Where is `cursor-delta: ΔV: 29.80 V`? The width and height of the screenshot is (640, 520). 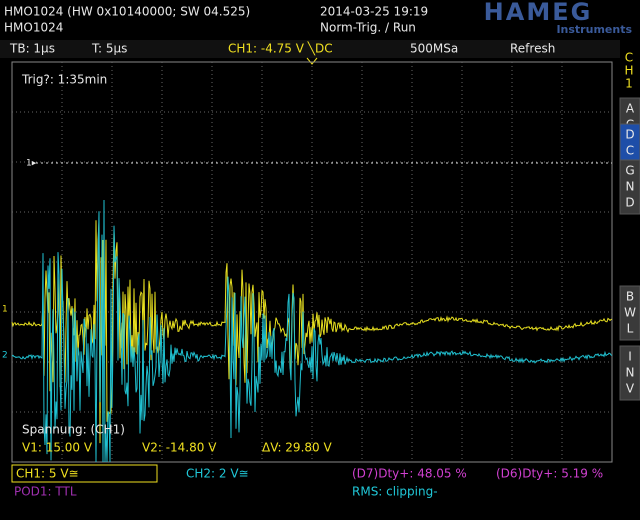 cursor-delta: ΔV: 29.80 V is located at coordinates (297, 448).